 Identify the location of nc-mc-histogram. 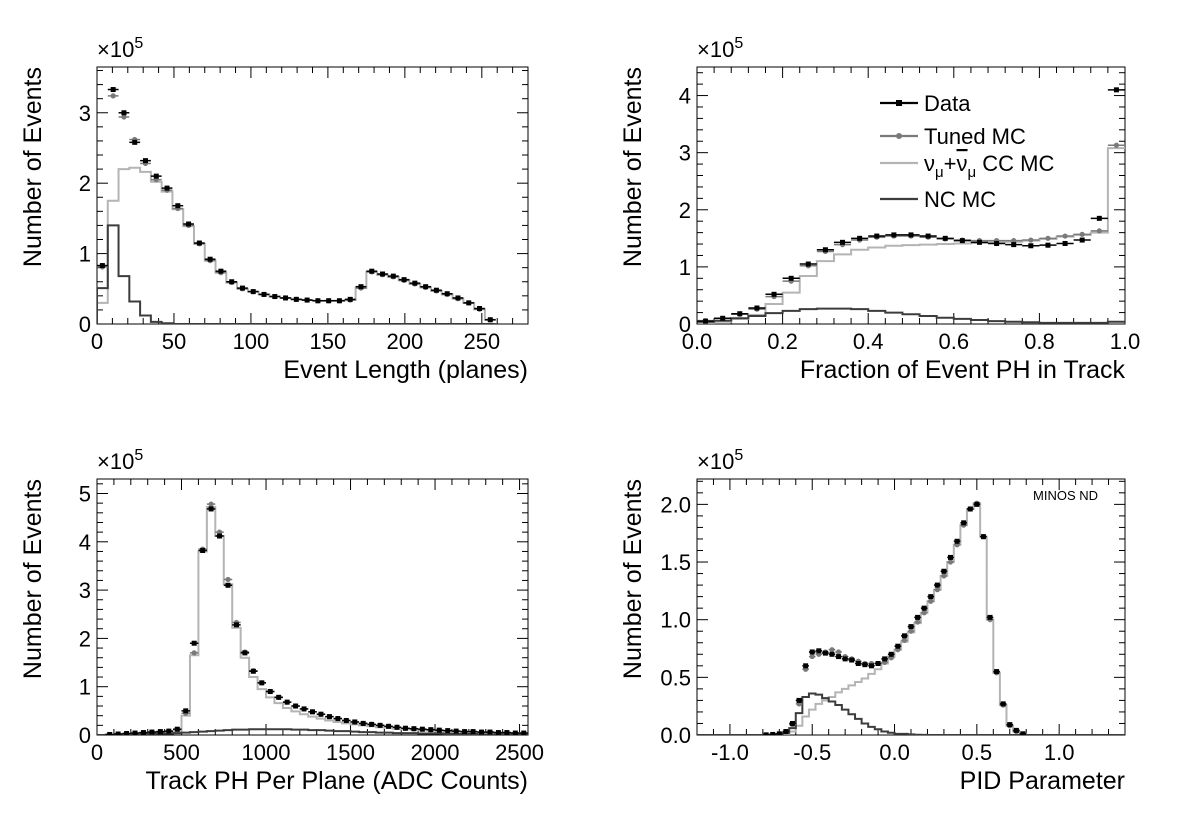
(296, 274).